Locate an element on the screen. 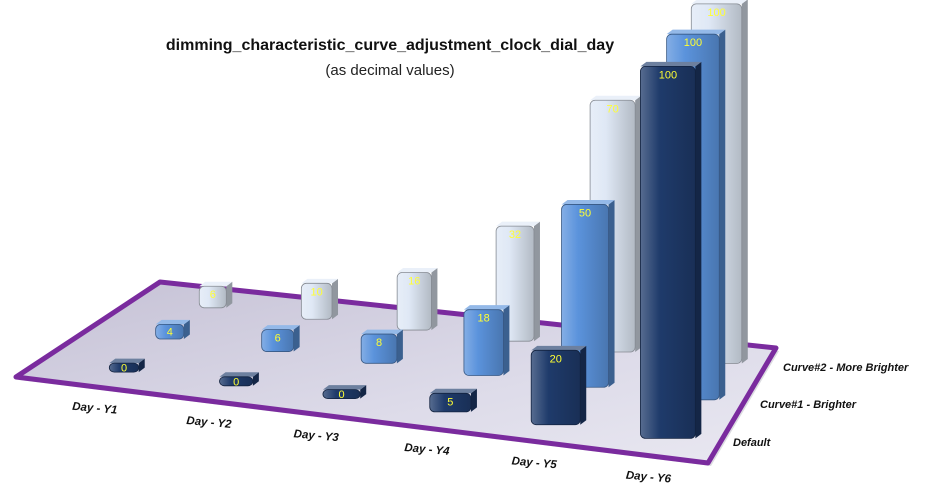  series-axis-label: Default is located at coordinates (752, 443).